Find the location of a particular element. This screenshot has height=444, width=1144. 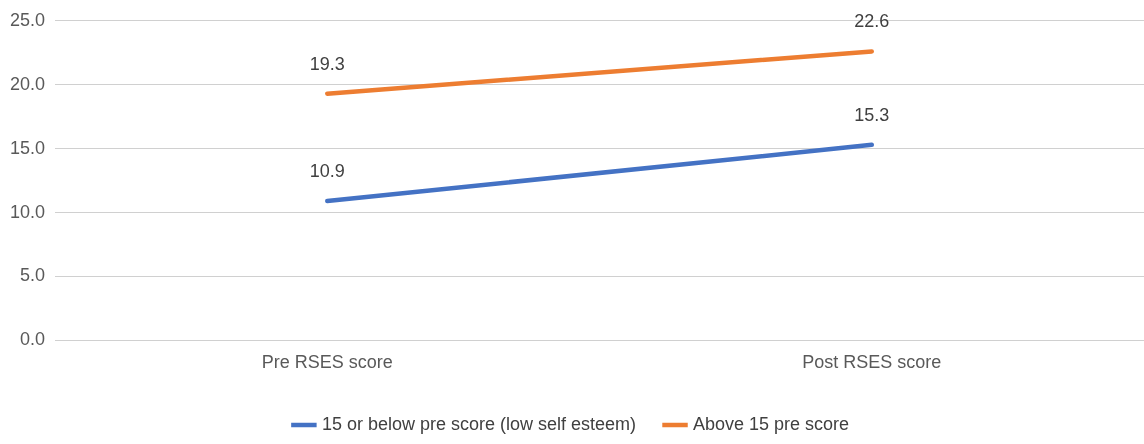

y-tick-label: 15.0 is located at coordinates (27, 147).